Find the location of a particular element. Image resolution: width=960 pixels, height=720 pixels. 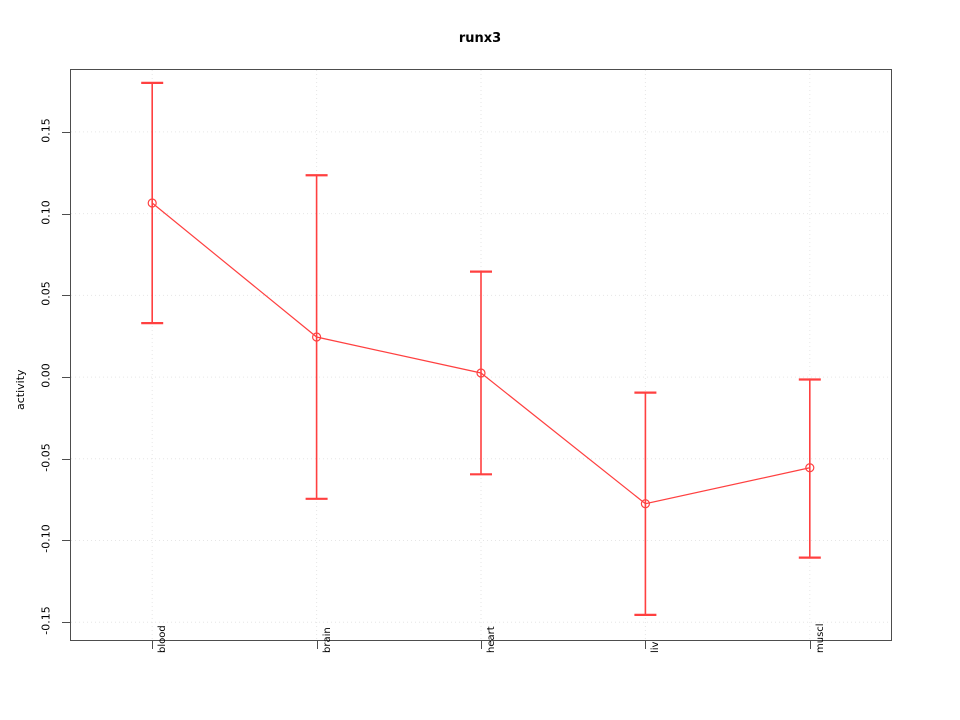

x-axis-tick-label: liv is located at coordinates (656, 647).